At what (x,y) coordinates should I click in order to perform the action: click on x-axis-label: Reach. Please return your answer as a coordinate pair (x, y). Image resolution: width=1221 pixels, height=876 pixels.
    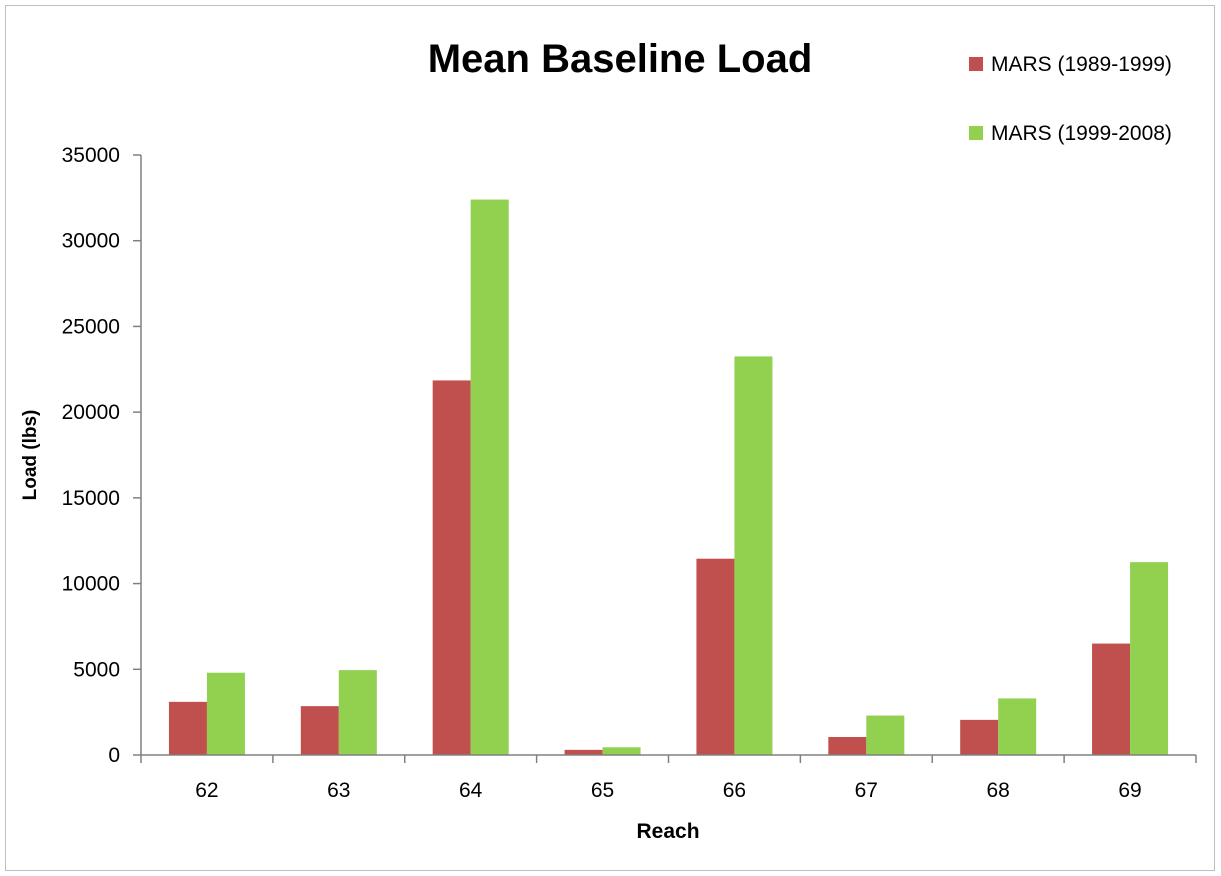
    Looking at the image, I should click on (667, 831).